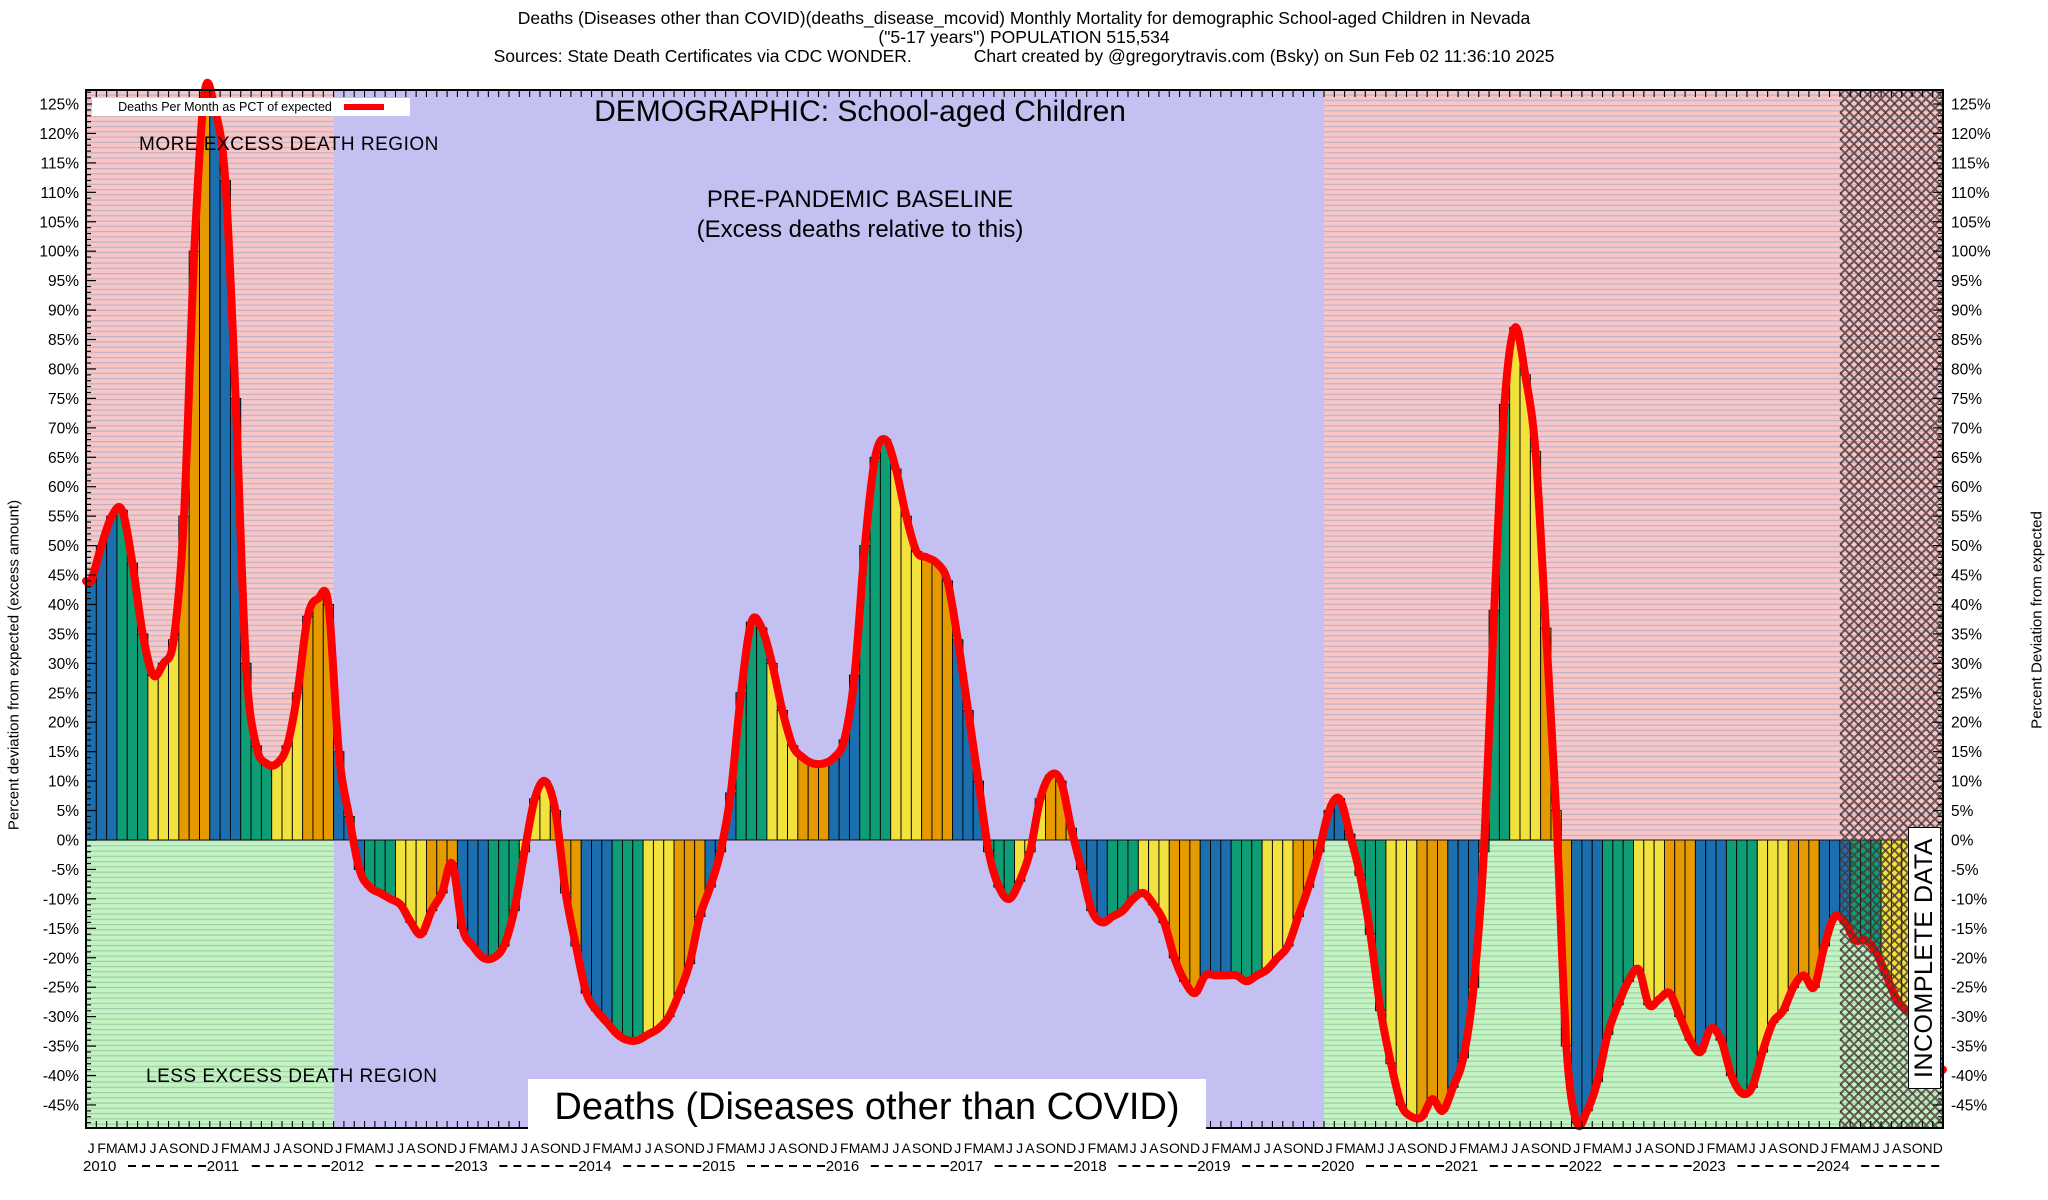  What do you see at coordinates (59, 252) in the screenshot?
I see `svg-text: 100%` at bounding box center [59, 252].